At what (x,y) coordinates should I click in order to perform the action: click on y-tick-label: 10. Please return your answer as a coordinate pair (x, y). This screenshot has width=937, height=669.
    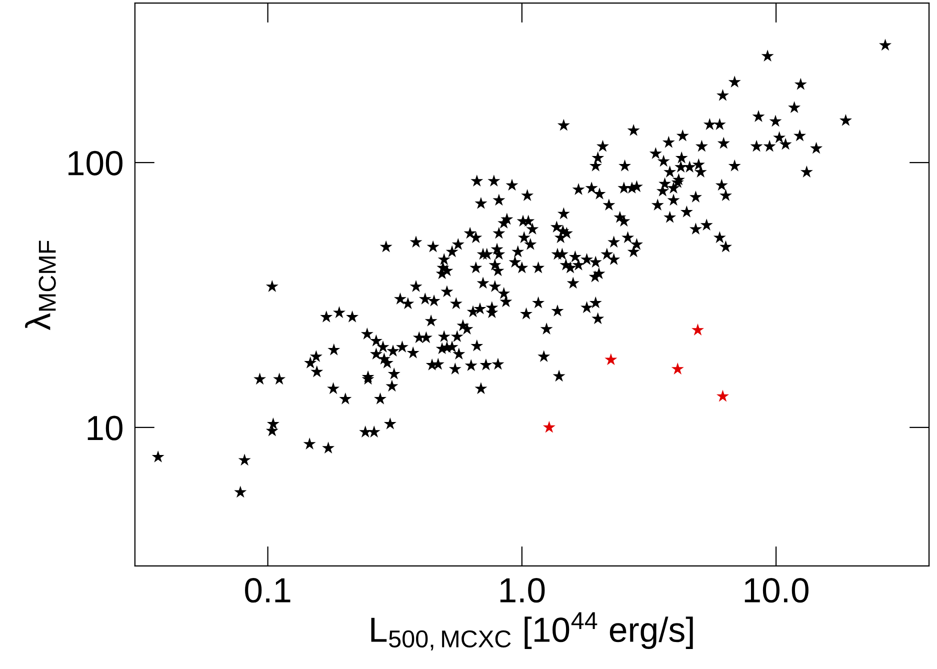
    Looking at the image, I should click on (105, 428).